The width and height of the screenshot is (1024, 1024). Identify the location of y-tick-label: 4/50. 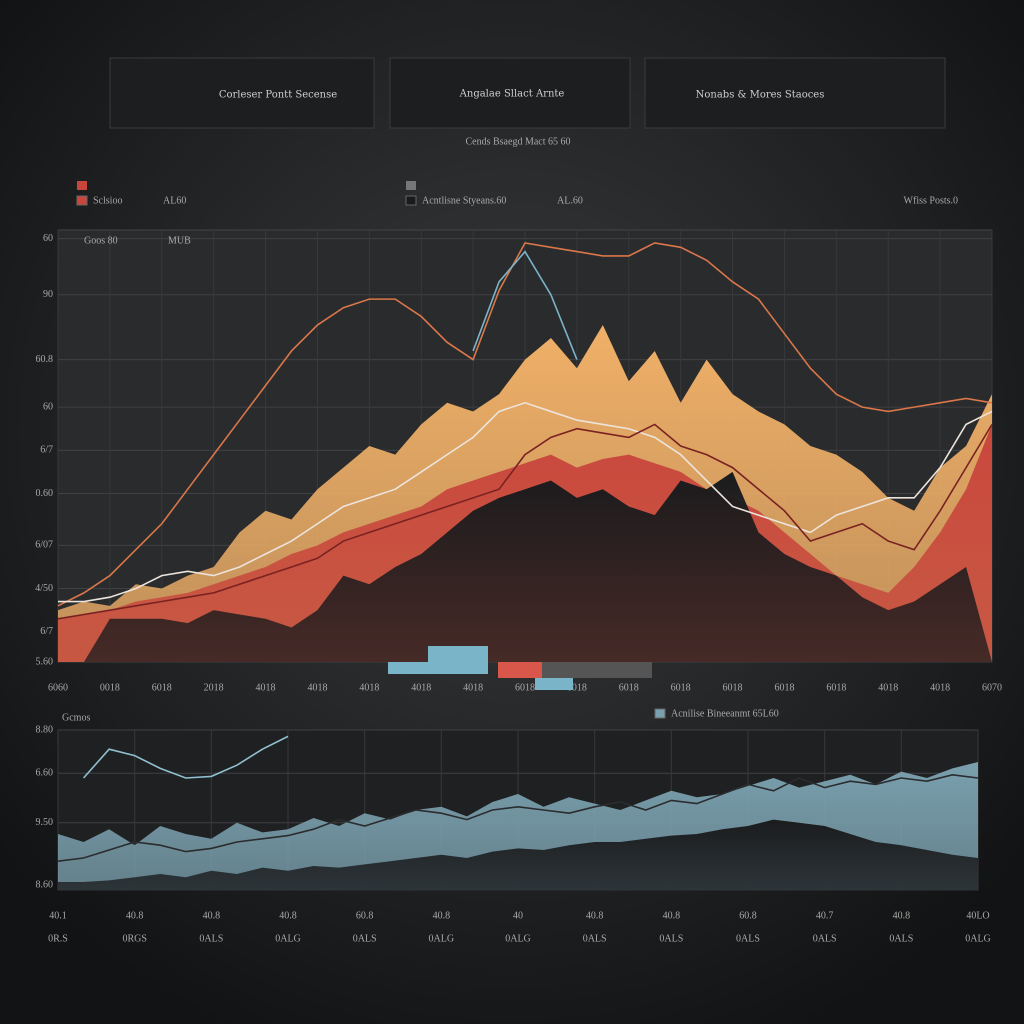
(44, 588).